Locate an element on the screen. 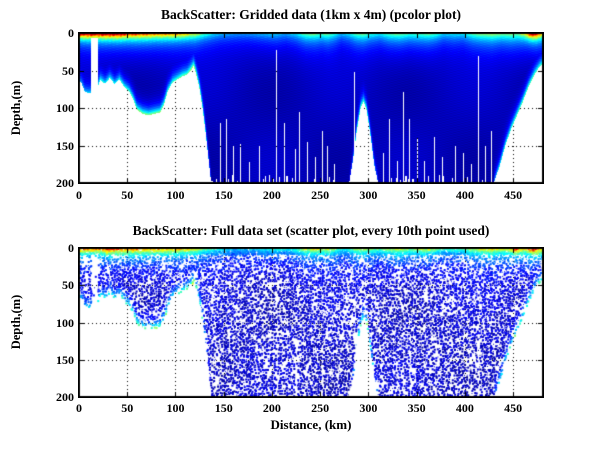  pcolor-y-tick-label: 100 is located at coordinates (65, 108).